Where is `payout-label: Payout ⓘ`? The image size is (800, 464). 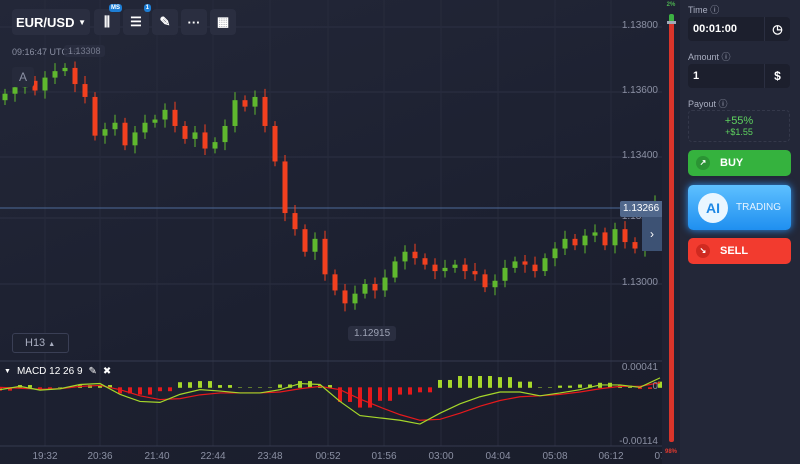 payout-label: Payout ⓘ is located at coordinates (708, 104).